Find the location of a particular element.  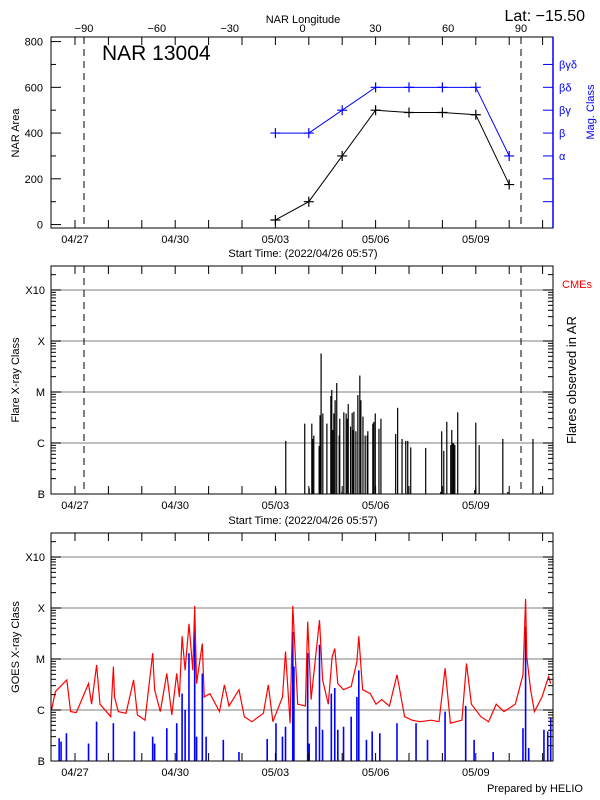

mag-class-tick-label: βγδ is located at coordinates (568, 65).